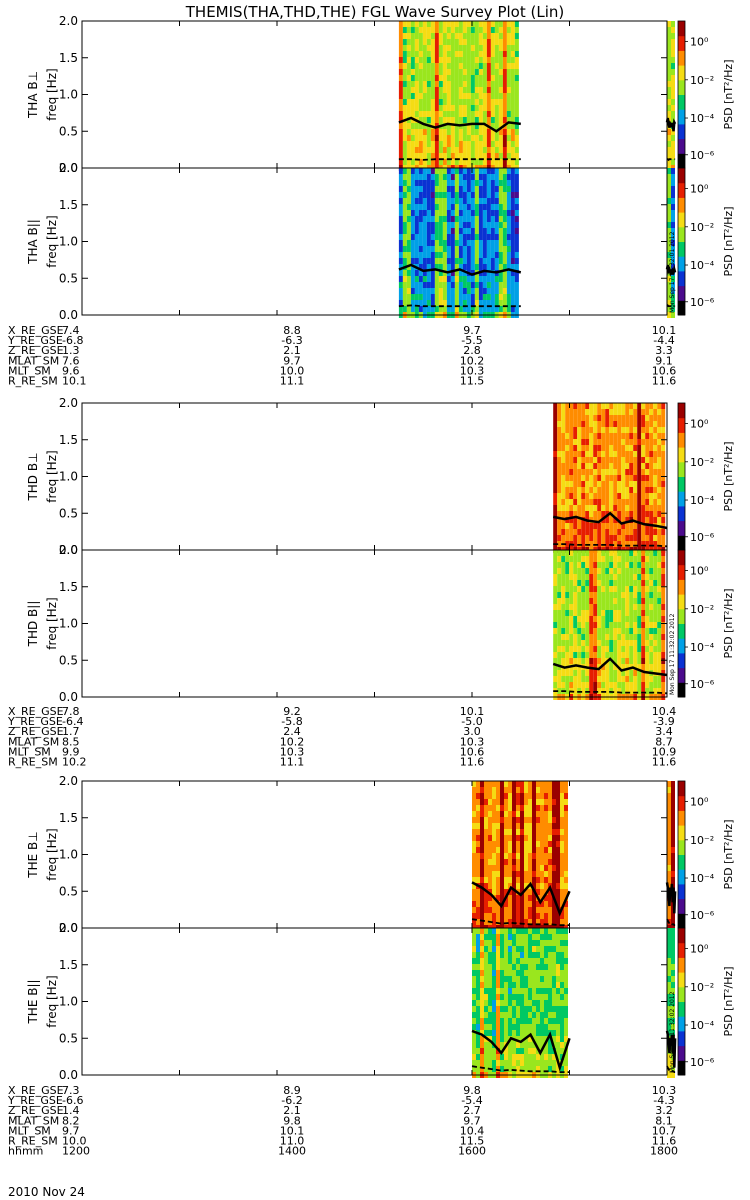 Image resolution: width=750 pixels, height=1200 pixels. I want to click on ephemeris-value: 7.3, so click(71, 1090).